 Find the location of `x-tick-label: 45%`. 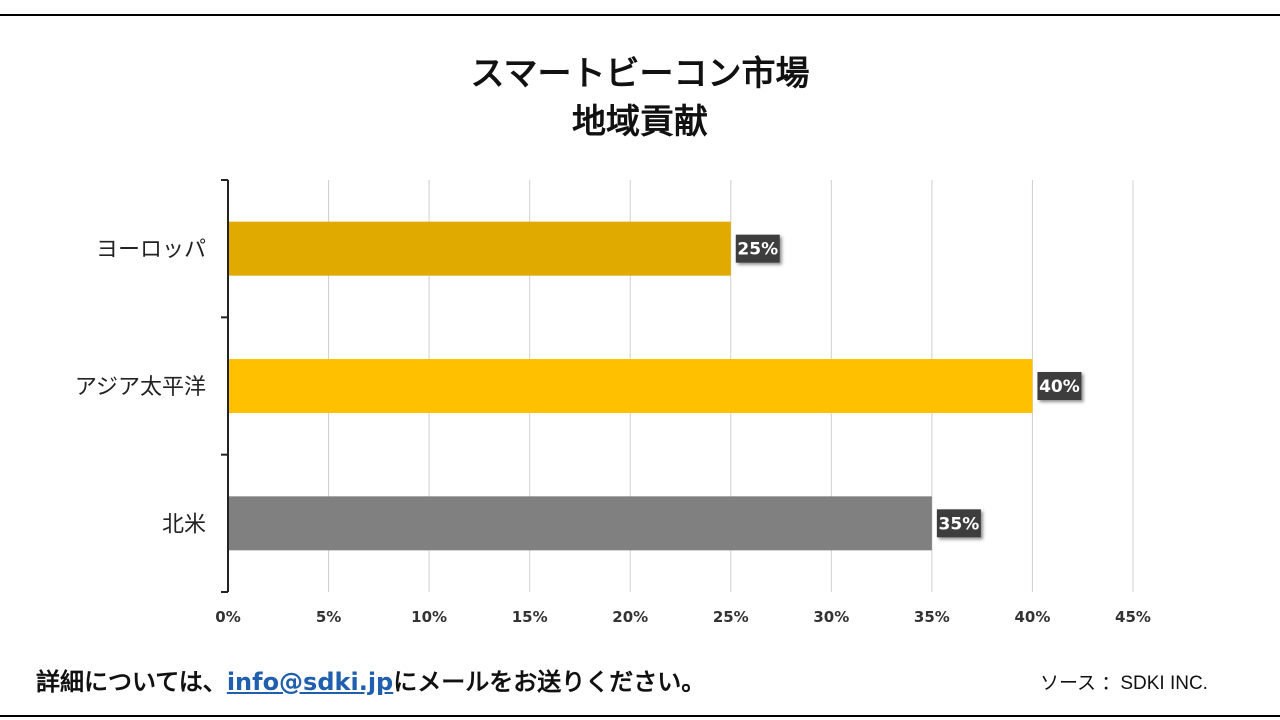

x-tick-label: 45% is located at coordinates (1133, 617).